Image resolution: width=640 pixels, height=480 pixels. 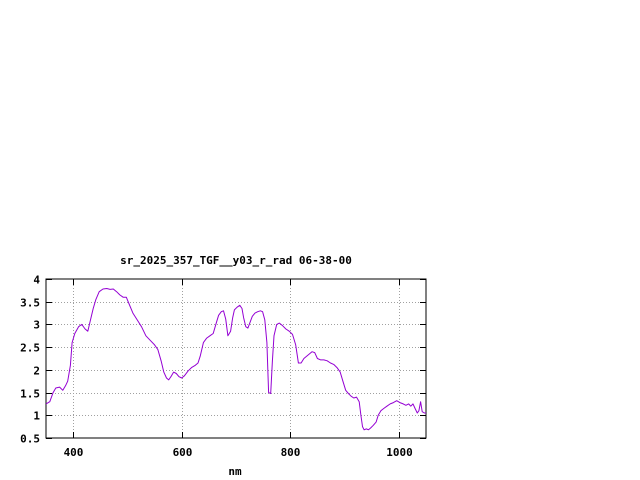 I want to click on y-tick-label: 1.5, so click(x=30, y=394).